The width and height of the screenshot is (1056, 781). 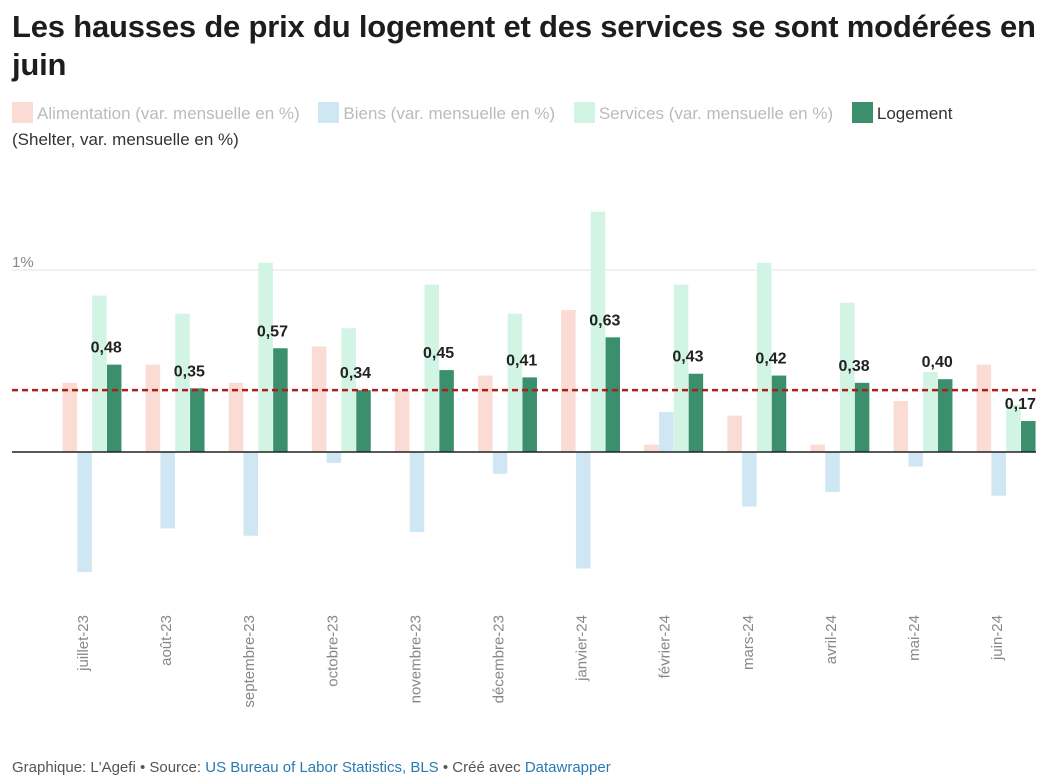 I want to click on legend-swatch-services, so click(x=584, y=112).